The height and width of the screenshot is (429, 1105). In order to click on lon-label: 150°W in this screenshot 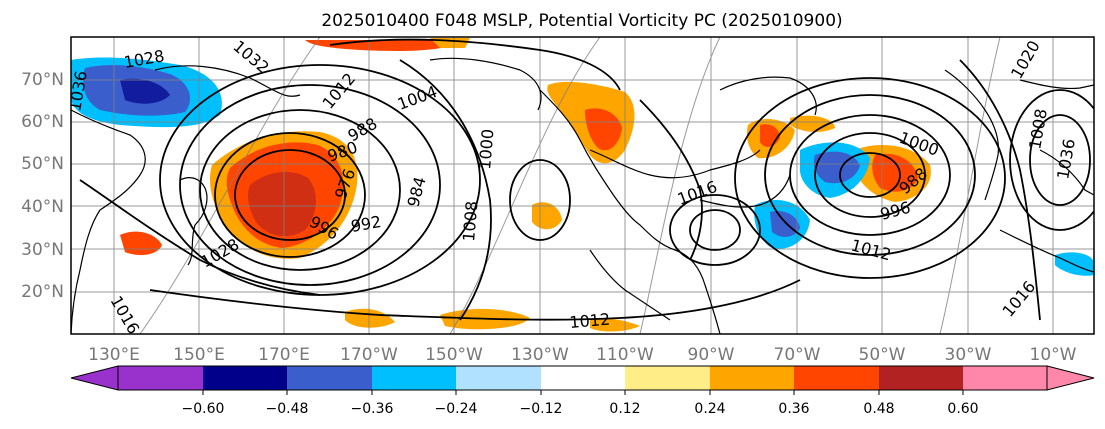, I will do `click(454, 355)`.